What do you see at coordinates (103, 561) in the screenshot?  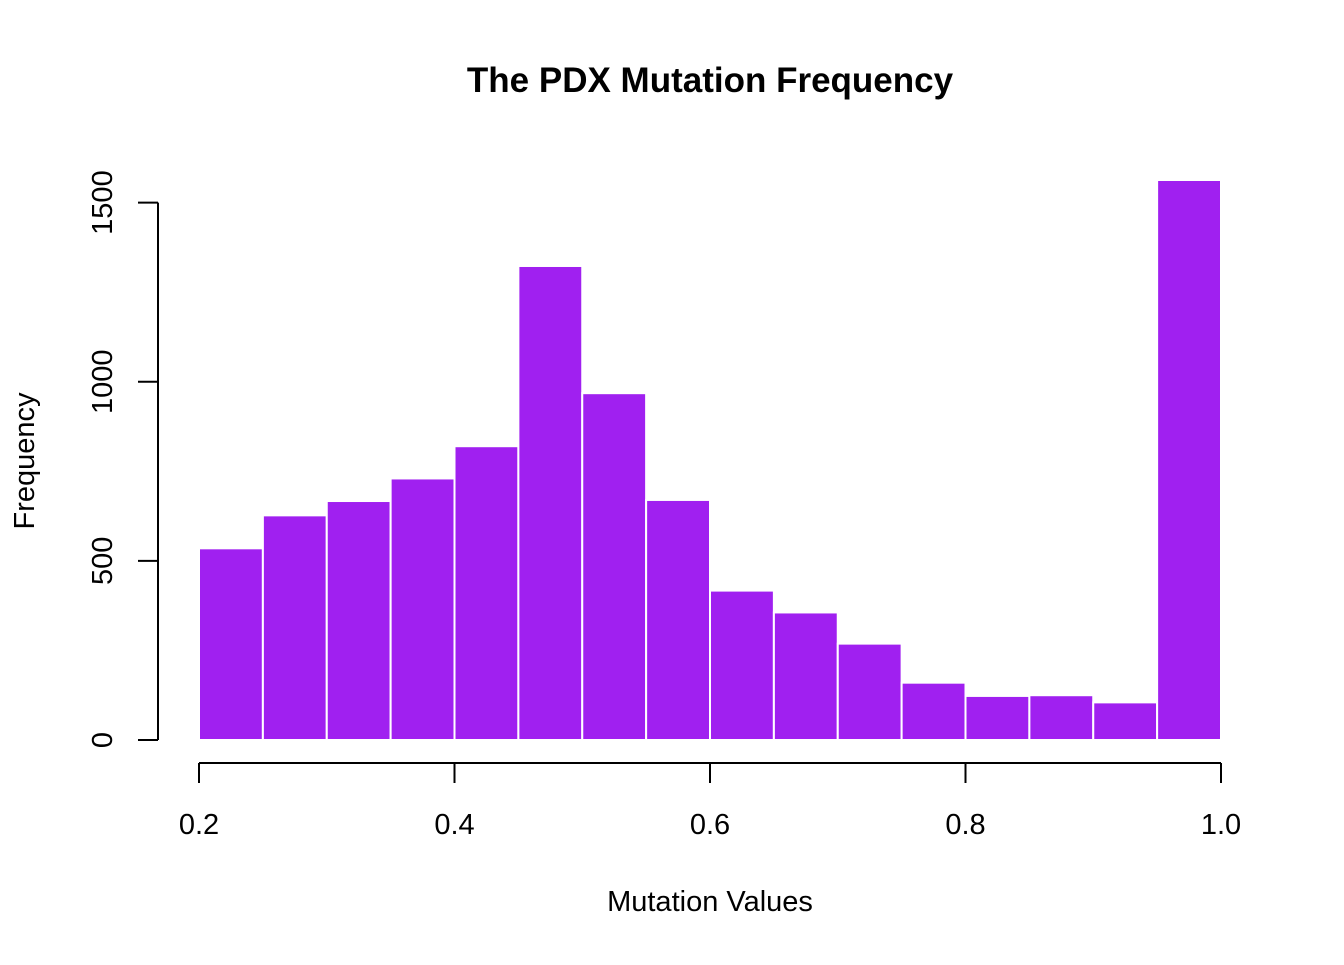 I see `y-tick-label: 500` at bounding box center [103, 561].